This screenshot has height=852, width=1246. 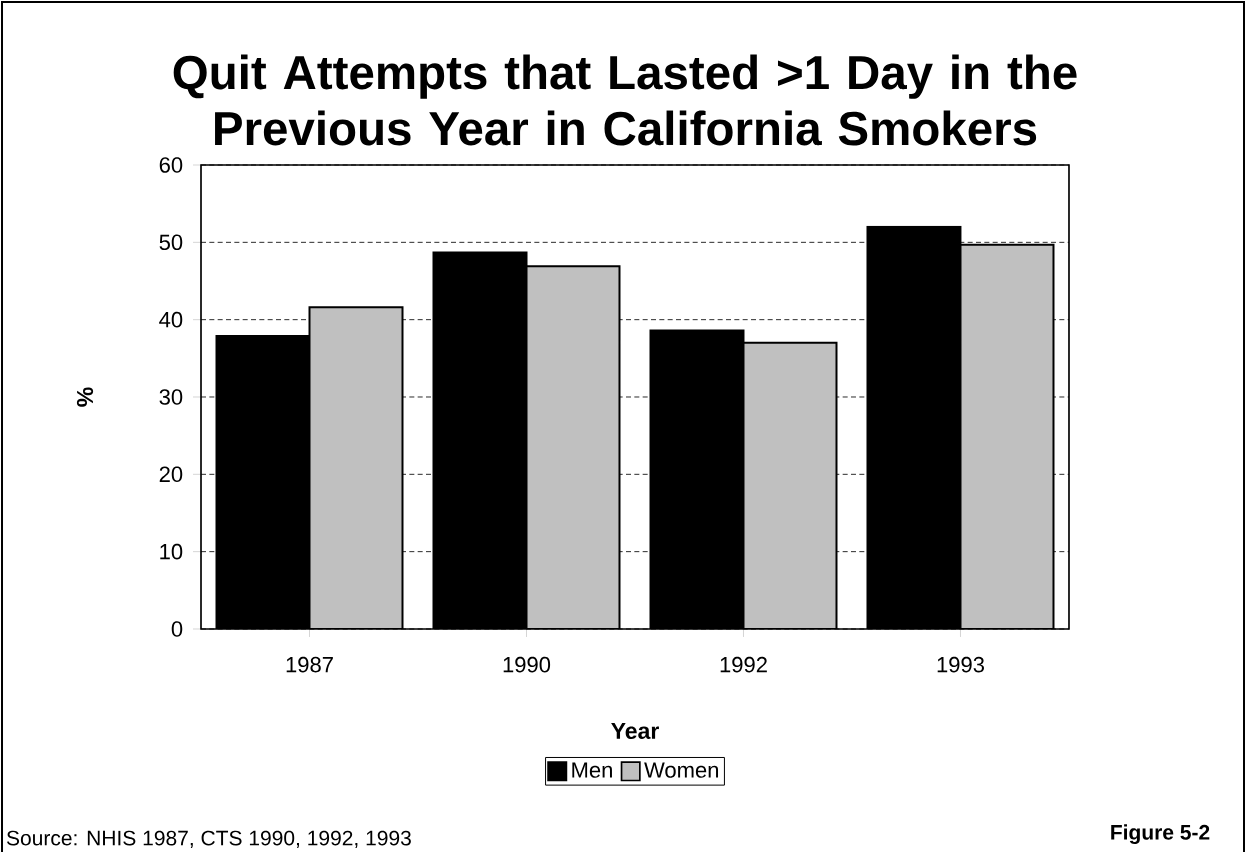 What do you see at coordinates (309, 664) in the screenshot?
I see `x-tick-label: 1987` at bounding box center [309, 664].